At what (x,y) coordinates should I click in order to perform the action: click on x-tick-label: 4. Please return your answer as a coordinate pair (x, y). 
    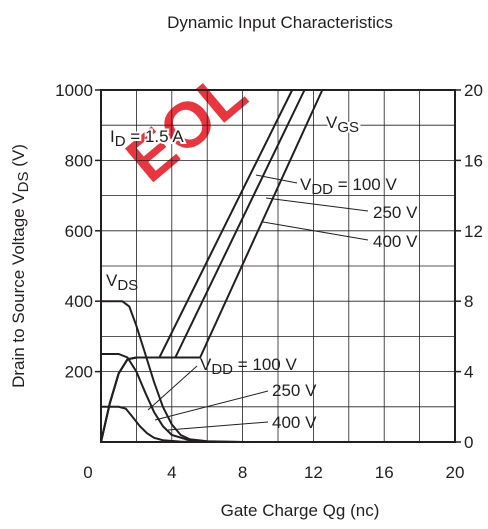
    Looking at the image, I should click on (171, 472).